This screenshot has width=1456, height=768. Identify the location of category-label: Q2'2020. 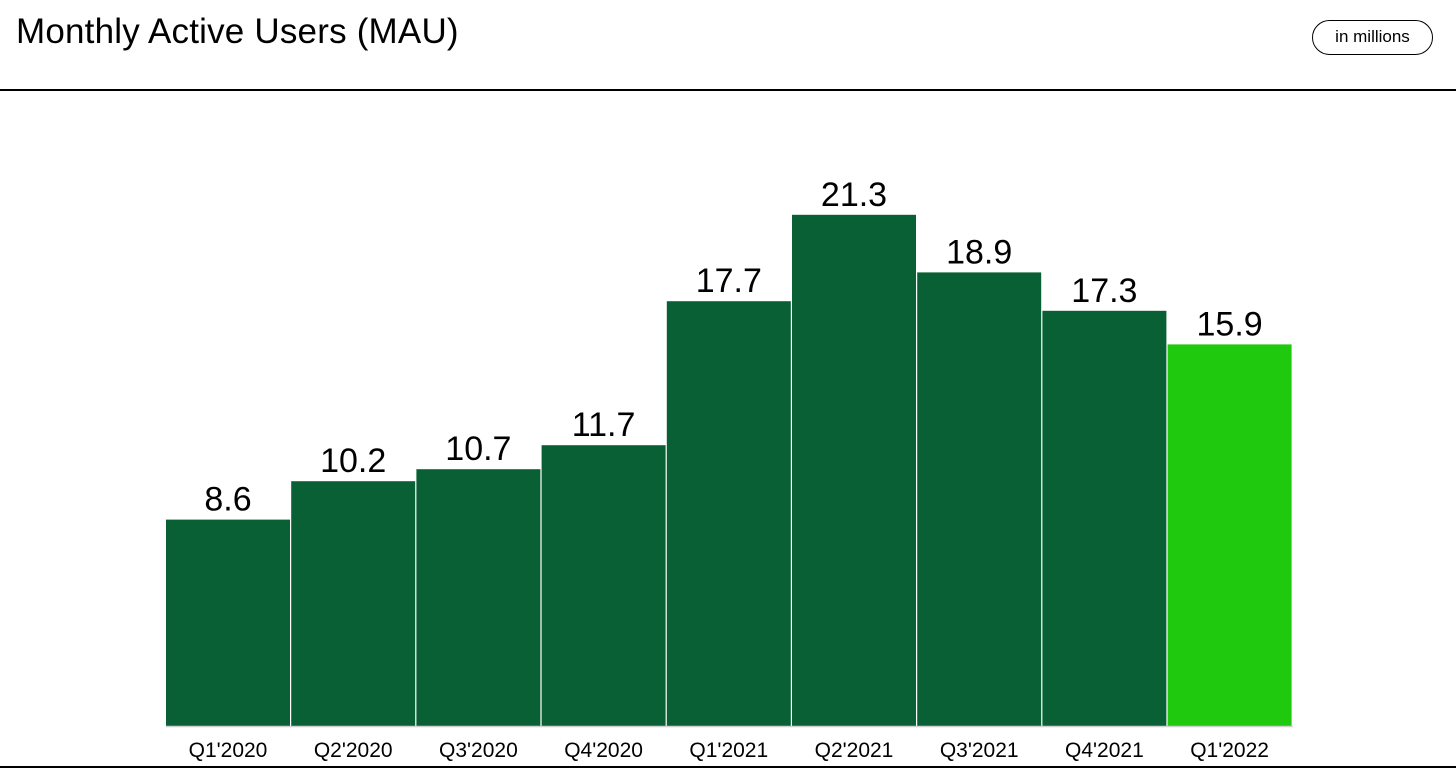
(353, 750).